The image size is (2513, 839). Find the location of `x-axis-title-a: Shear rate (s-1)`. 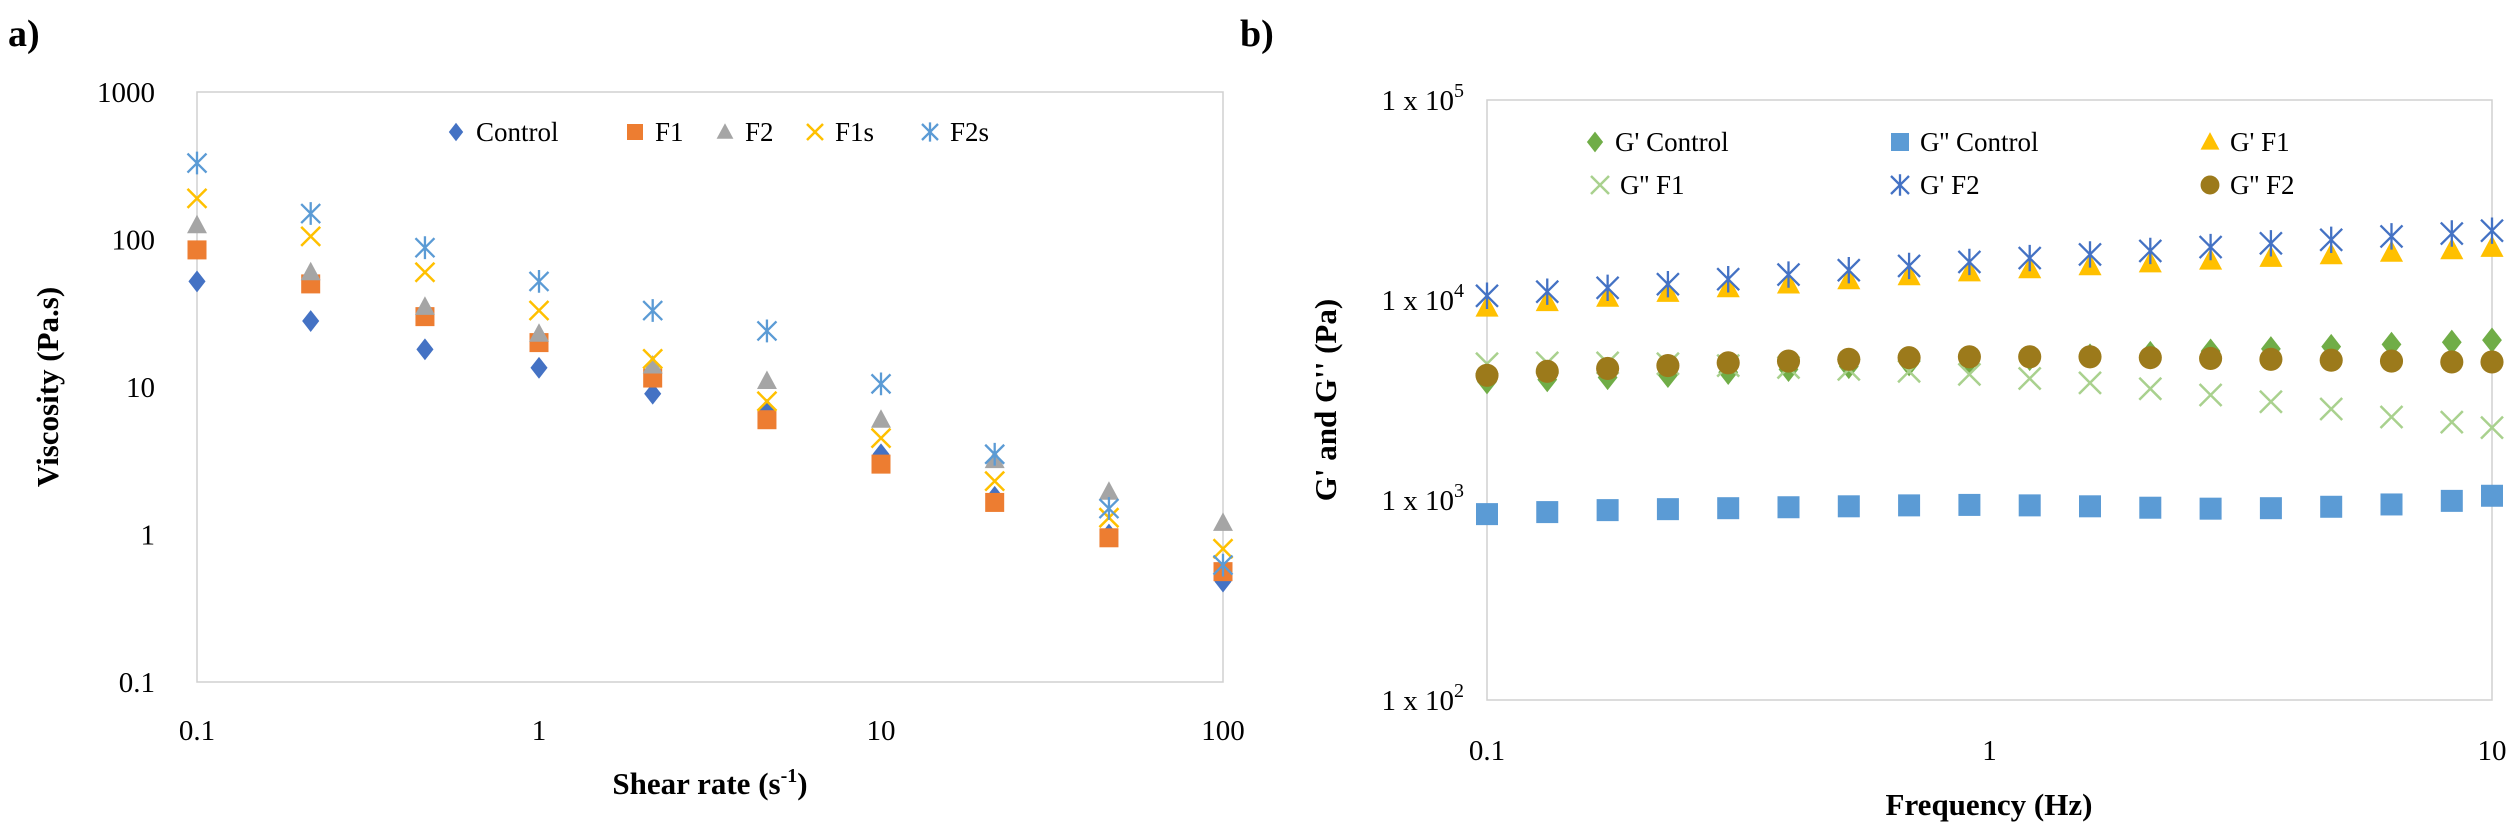

x-axis-title-a: Shear rate (s-1) is located at coordinates (709, 783).